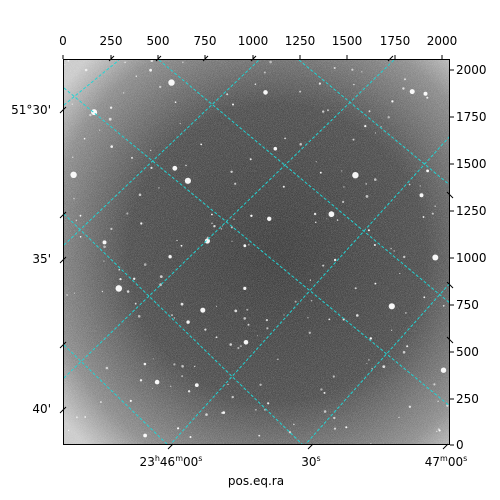  What do you see at coordinates (395, 41) in the screenshot?
I see `pixel-x-label-1750: 1750` at bounding box center [395, 41].